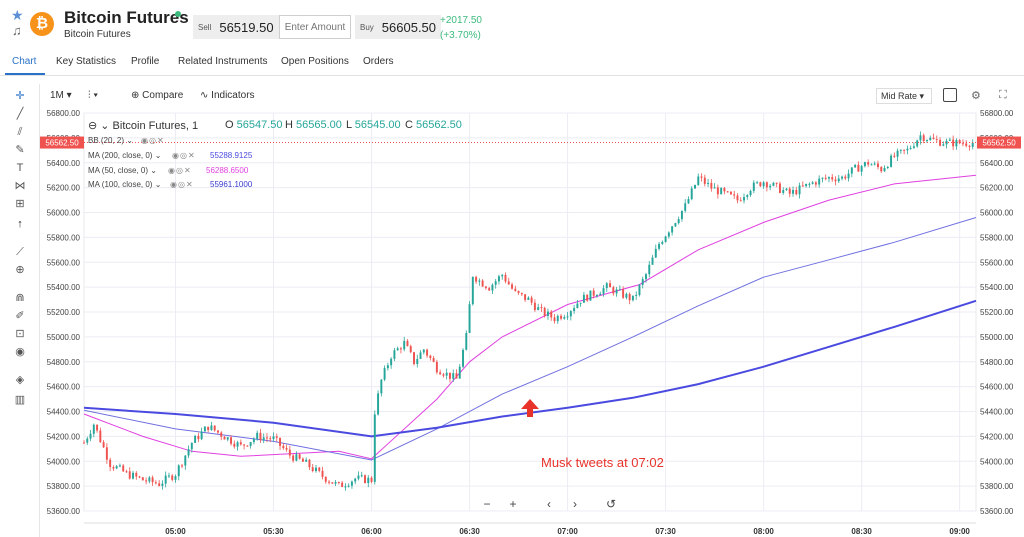 This screenshot has height=537, width=1024. What do you see at coordinates (530, 404) in the screenshot?
I see `annotation-arrow` at bounding box center [530, 404].